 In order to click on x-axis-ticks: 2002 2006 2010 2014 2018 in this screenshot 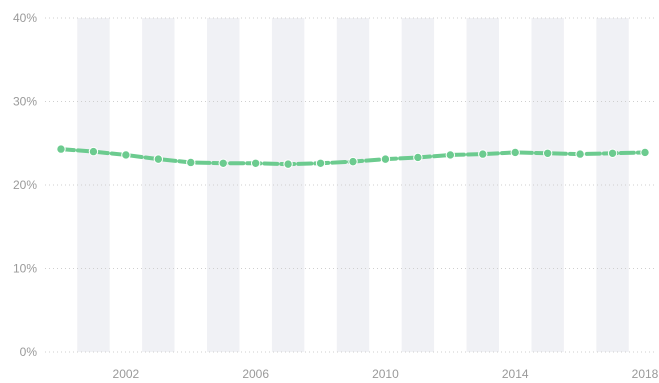, I will do `click(386, 374)`.